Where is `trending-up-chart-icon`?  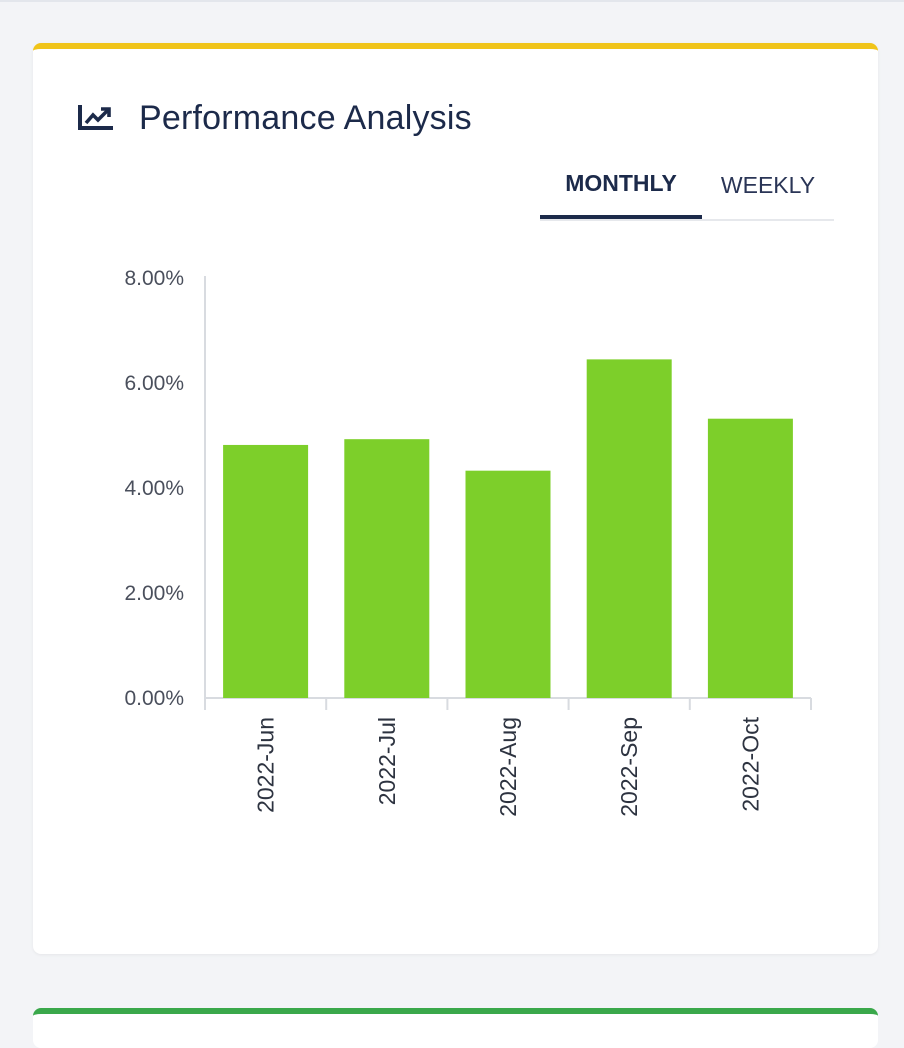 trending-up-chart-icon is located at coordinates (95, 118).